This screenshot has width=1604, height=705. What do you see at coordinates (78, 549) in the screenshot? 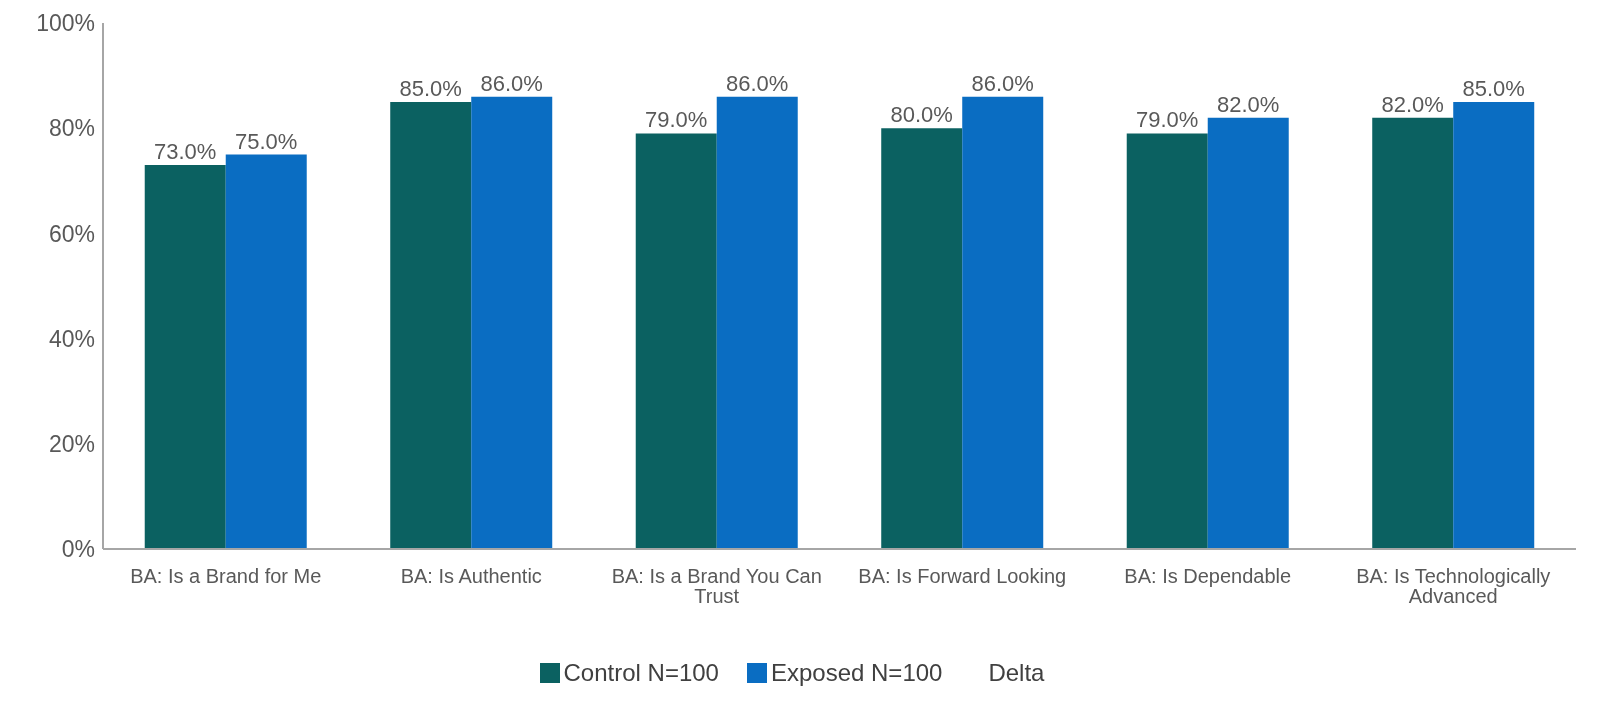
I see `y-tick-label: 0%` at bounding box center [78, 549].